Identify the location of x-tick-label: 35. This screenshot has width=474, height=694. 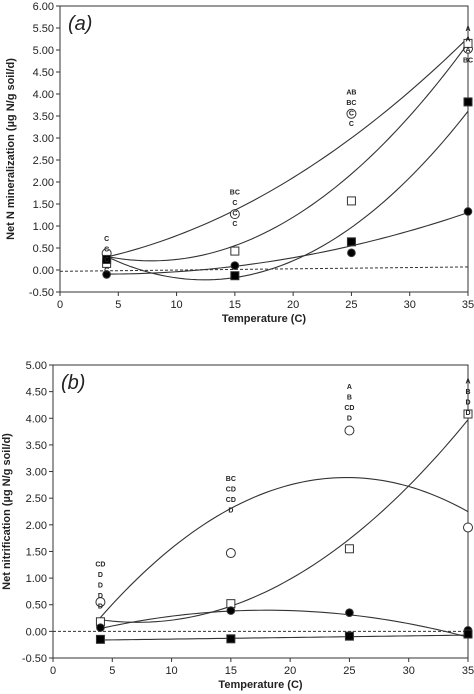
(468, 305).